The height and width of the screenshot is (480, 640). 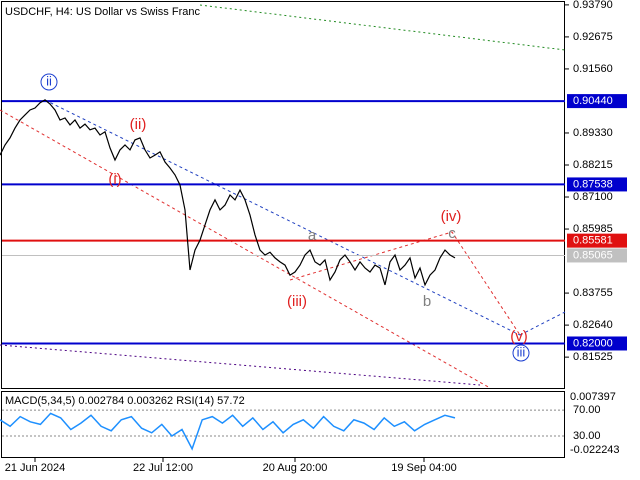 I want to click on wave-label: (v), so click(x=519, y=336).